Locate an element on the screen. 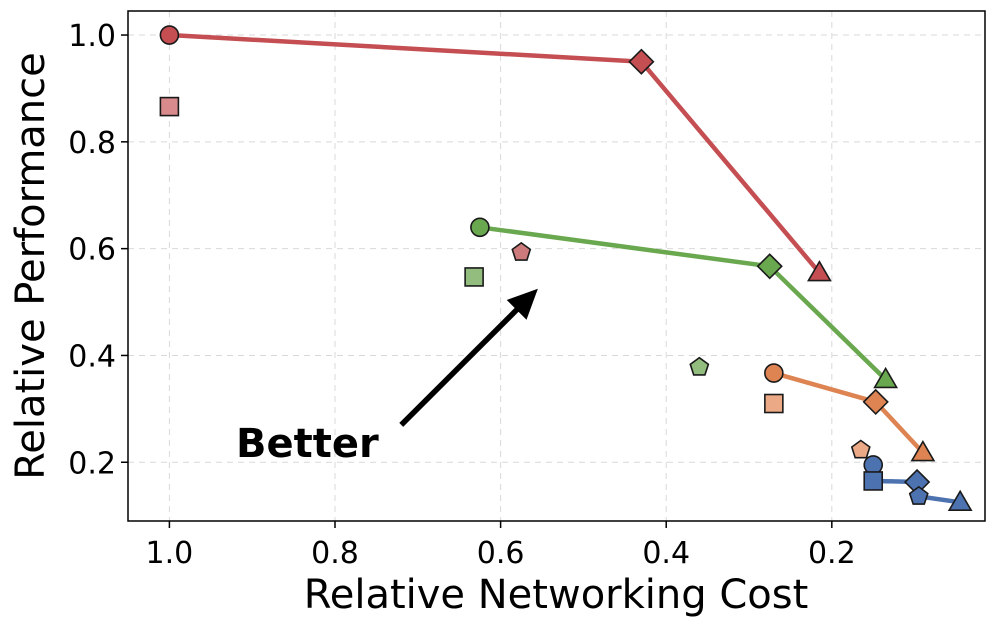 The width and height of the screenshot is (996, 627). red-line-diamond-marker is located at coordinates (641, 61).